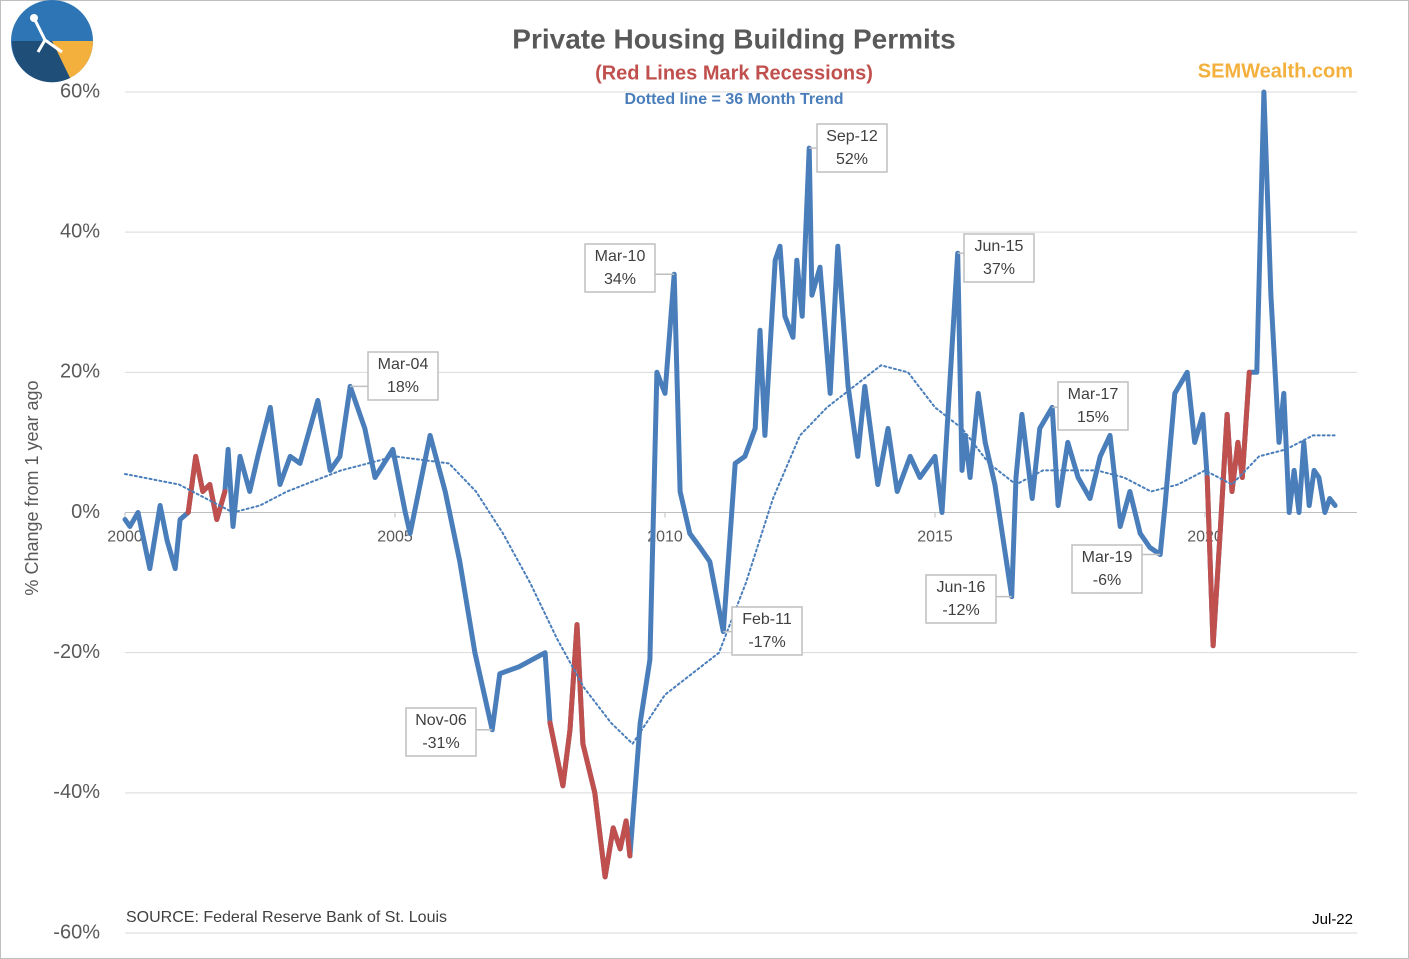 The width and height of the screenshot is (1409, 959). I want to click on callout: Jun-16 -12%, so click(968, 599).